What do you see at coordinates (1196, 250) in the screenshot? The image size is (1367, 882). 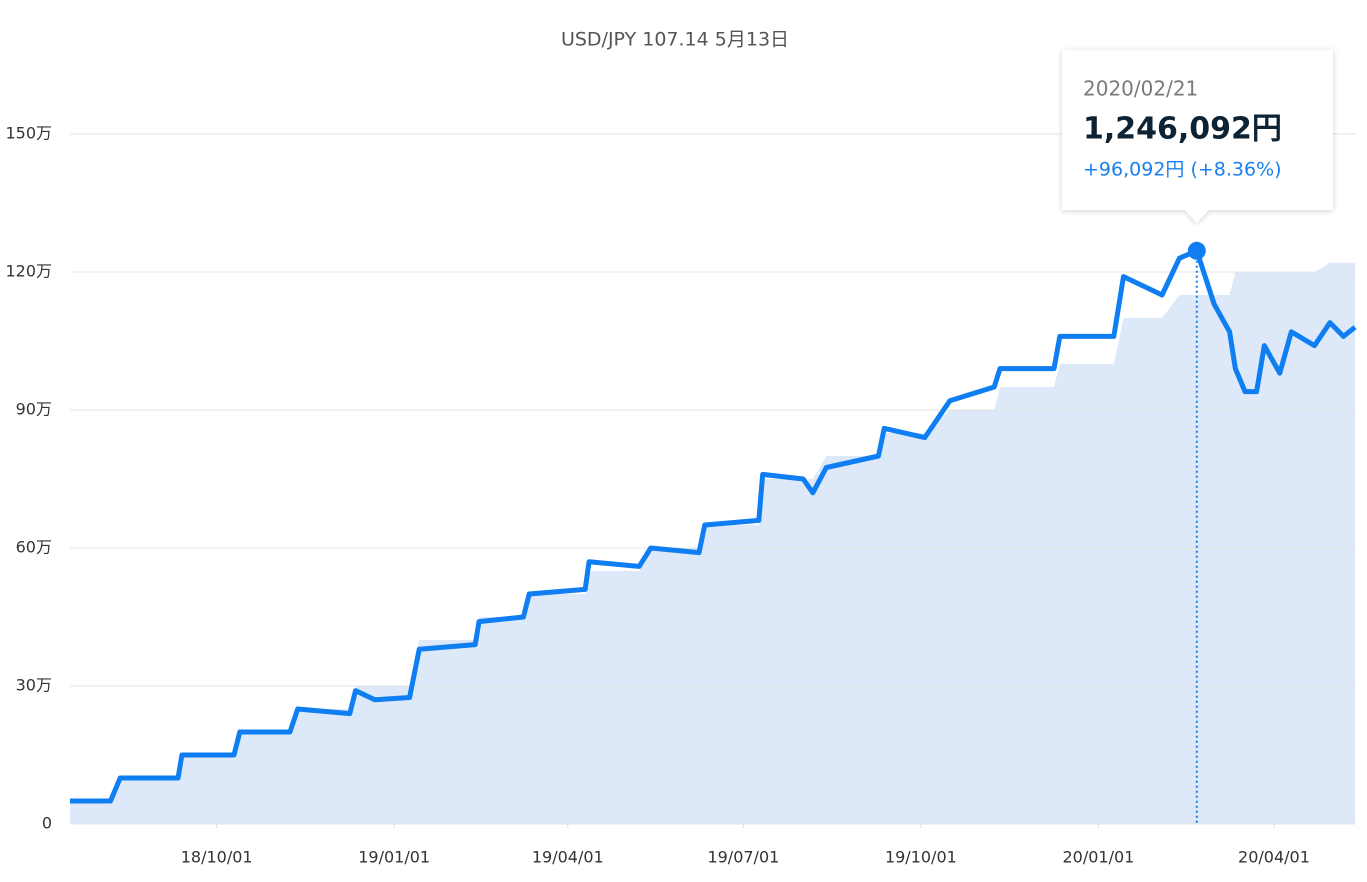 I see `hover-point` at bounding box center [1196, 250].